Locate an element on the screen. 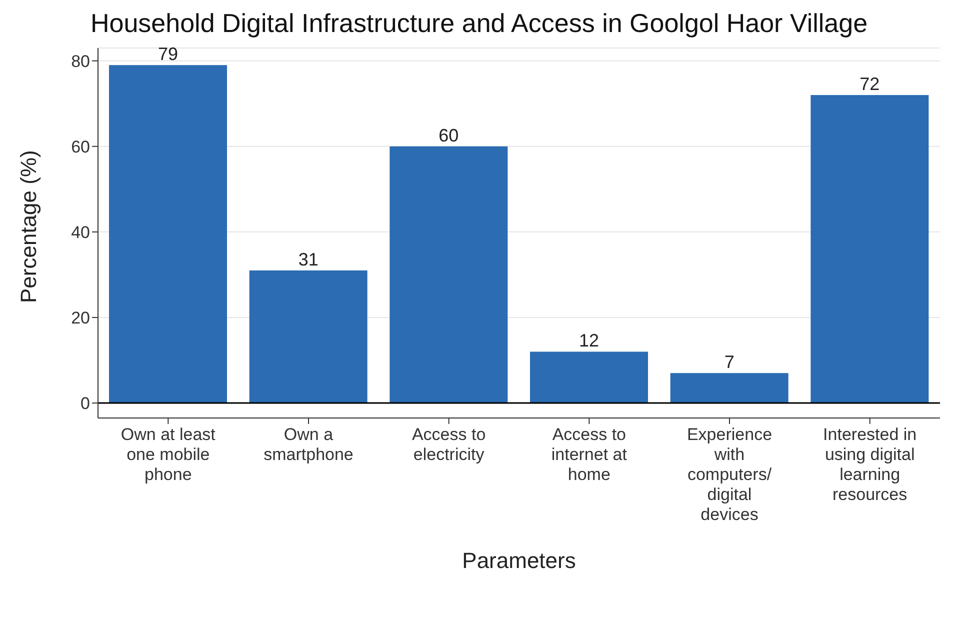 The width and height of the screenshot is (958, 624). y-tick-label: 40 is located at coordinates (80, 232).